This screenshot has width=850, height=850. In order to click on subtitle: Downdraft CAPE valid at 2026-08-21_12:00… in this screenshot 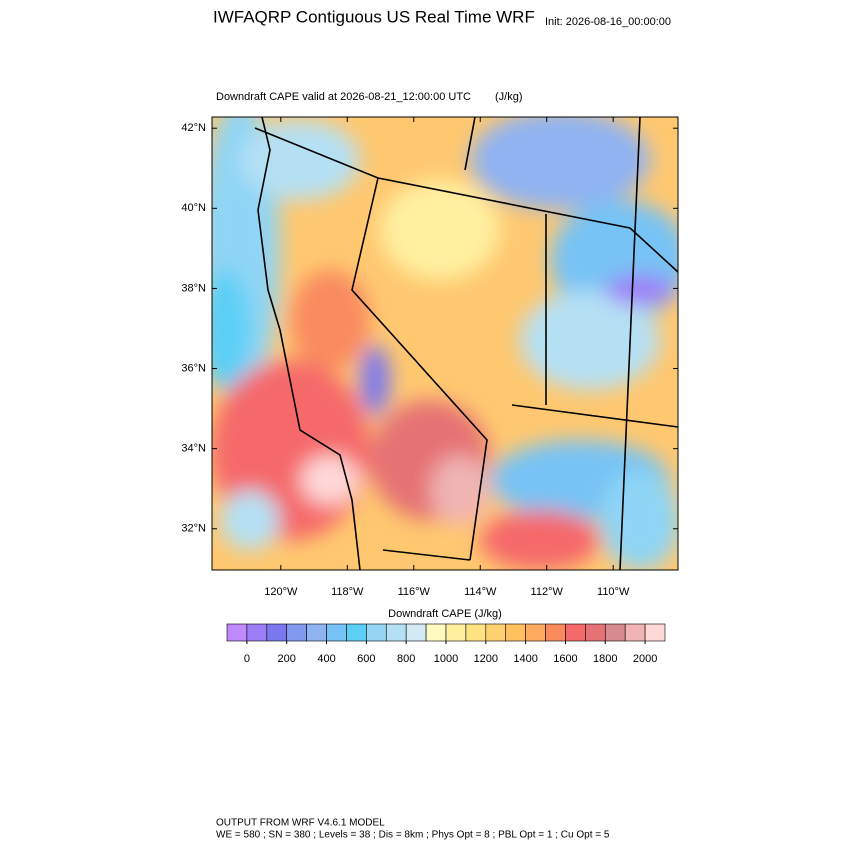, I will do `click(343, 97)`.